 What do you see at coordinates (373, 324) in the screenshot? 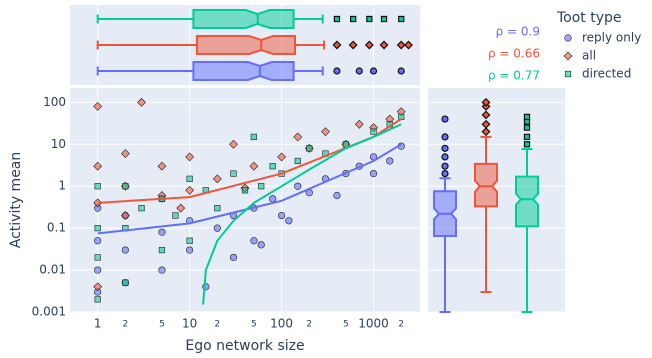
I see `x-tick-label: 1000` at bounding box center [373, 324].